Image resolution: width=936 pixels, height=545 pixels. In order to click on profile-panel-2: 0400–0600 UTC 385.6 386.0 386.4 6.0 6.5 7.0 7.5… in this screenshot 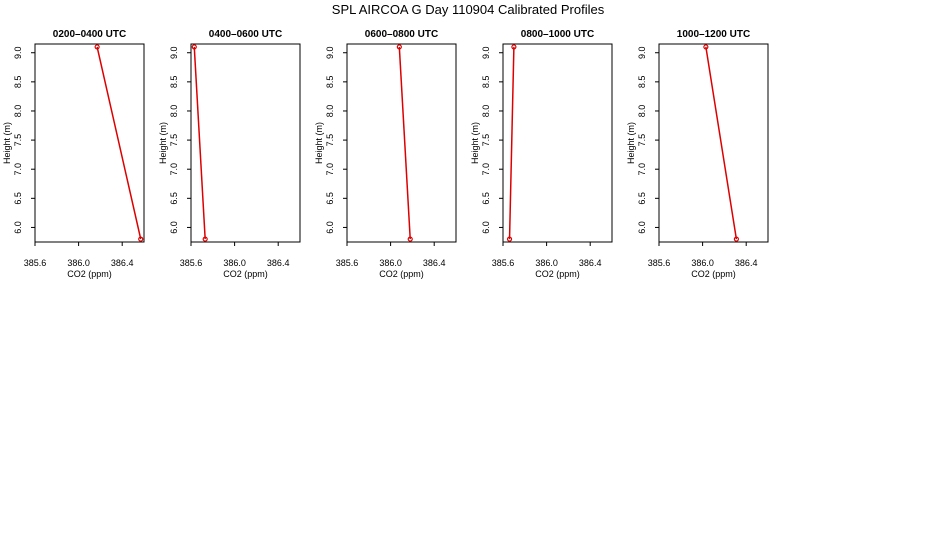, I will do `click(229, 154)`.